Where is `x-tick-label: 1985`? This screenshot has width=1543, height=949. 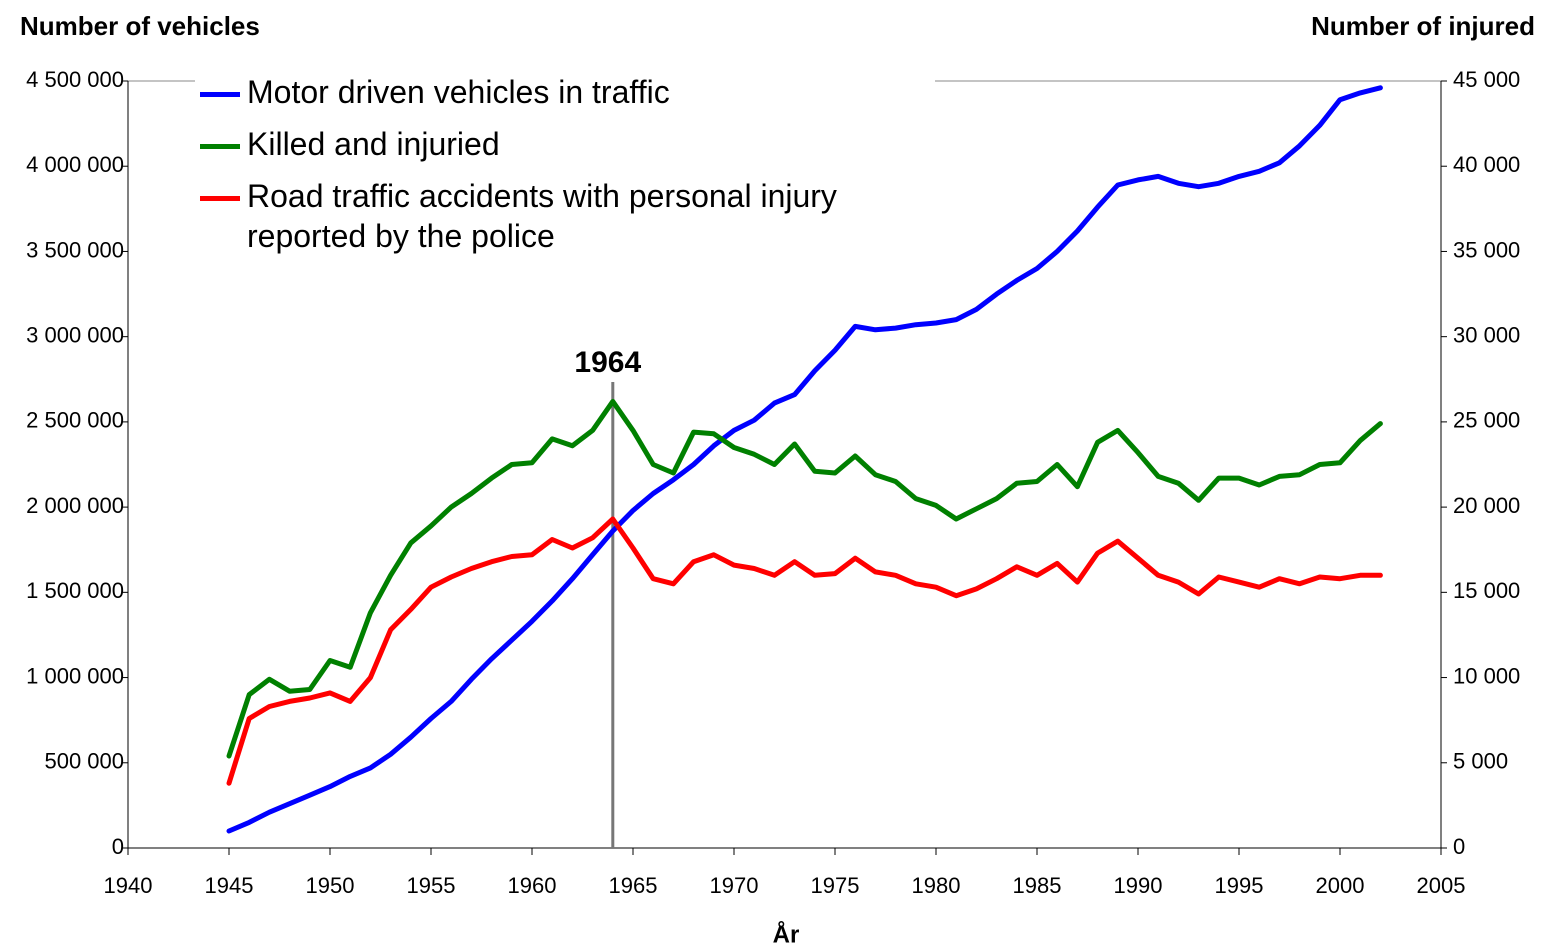
x-tick-label: 1985 is located at coordinates (1037, 885).